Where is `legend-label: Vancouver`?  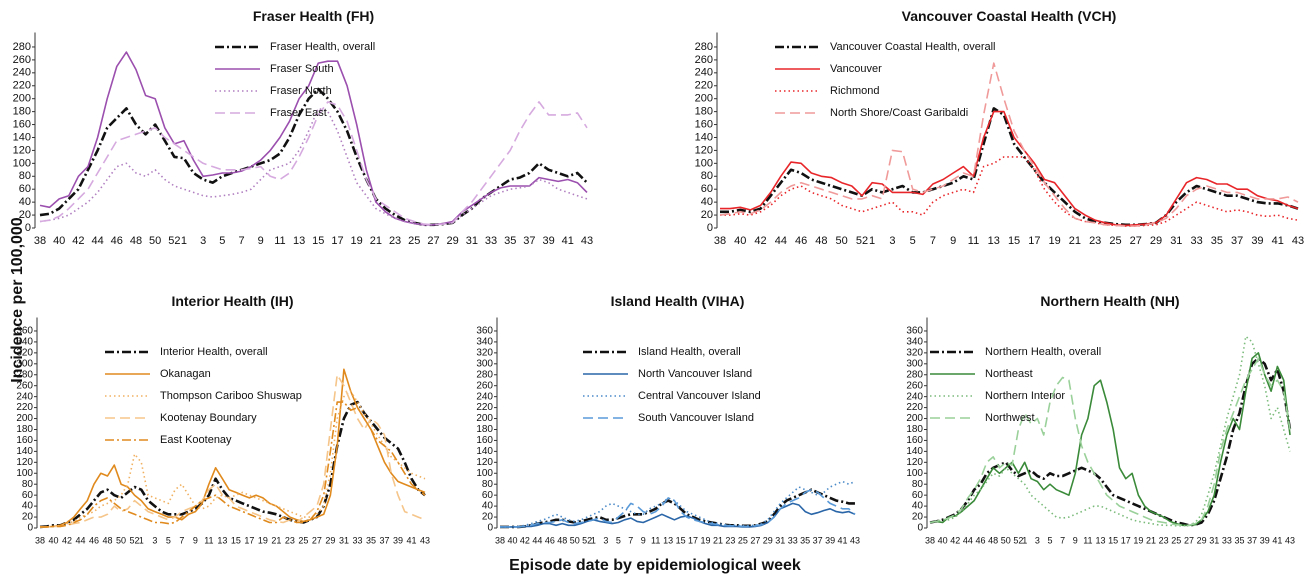
legend-label: Vancouver is located at coordinates (856, 69).